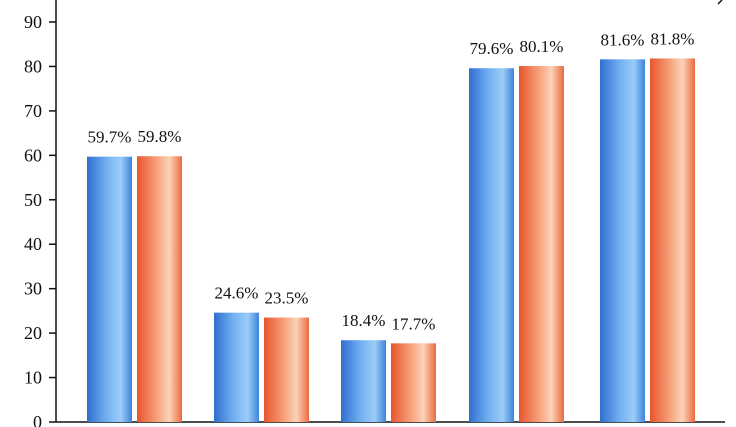 The width and height of the screenshot is (736, 427). What do you see at coordinates (33, 333) in the screenshot?
I see `y-tick-label: 20` at bounding box center [33, 333].